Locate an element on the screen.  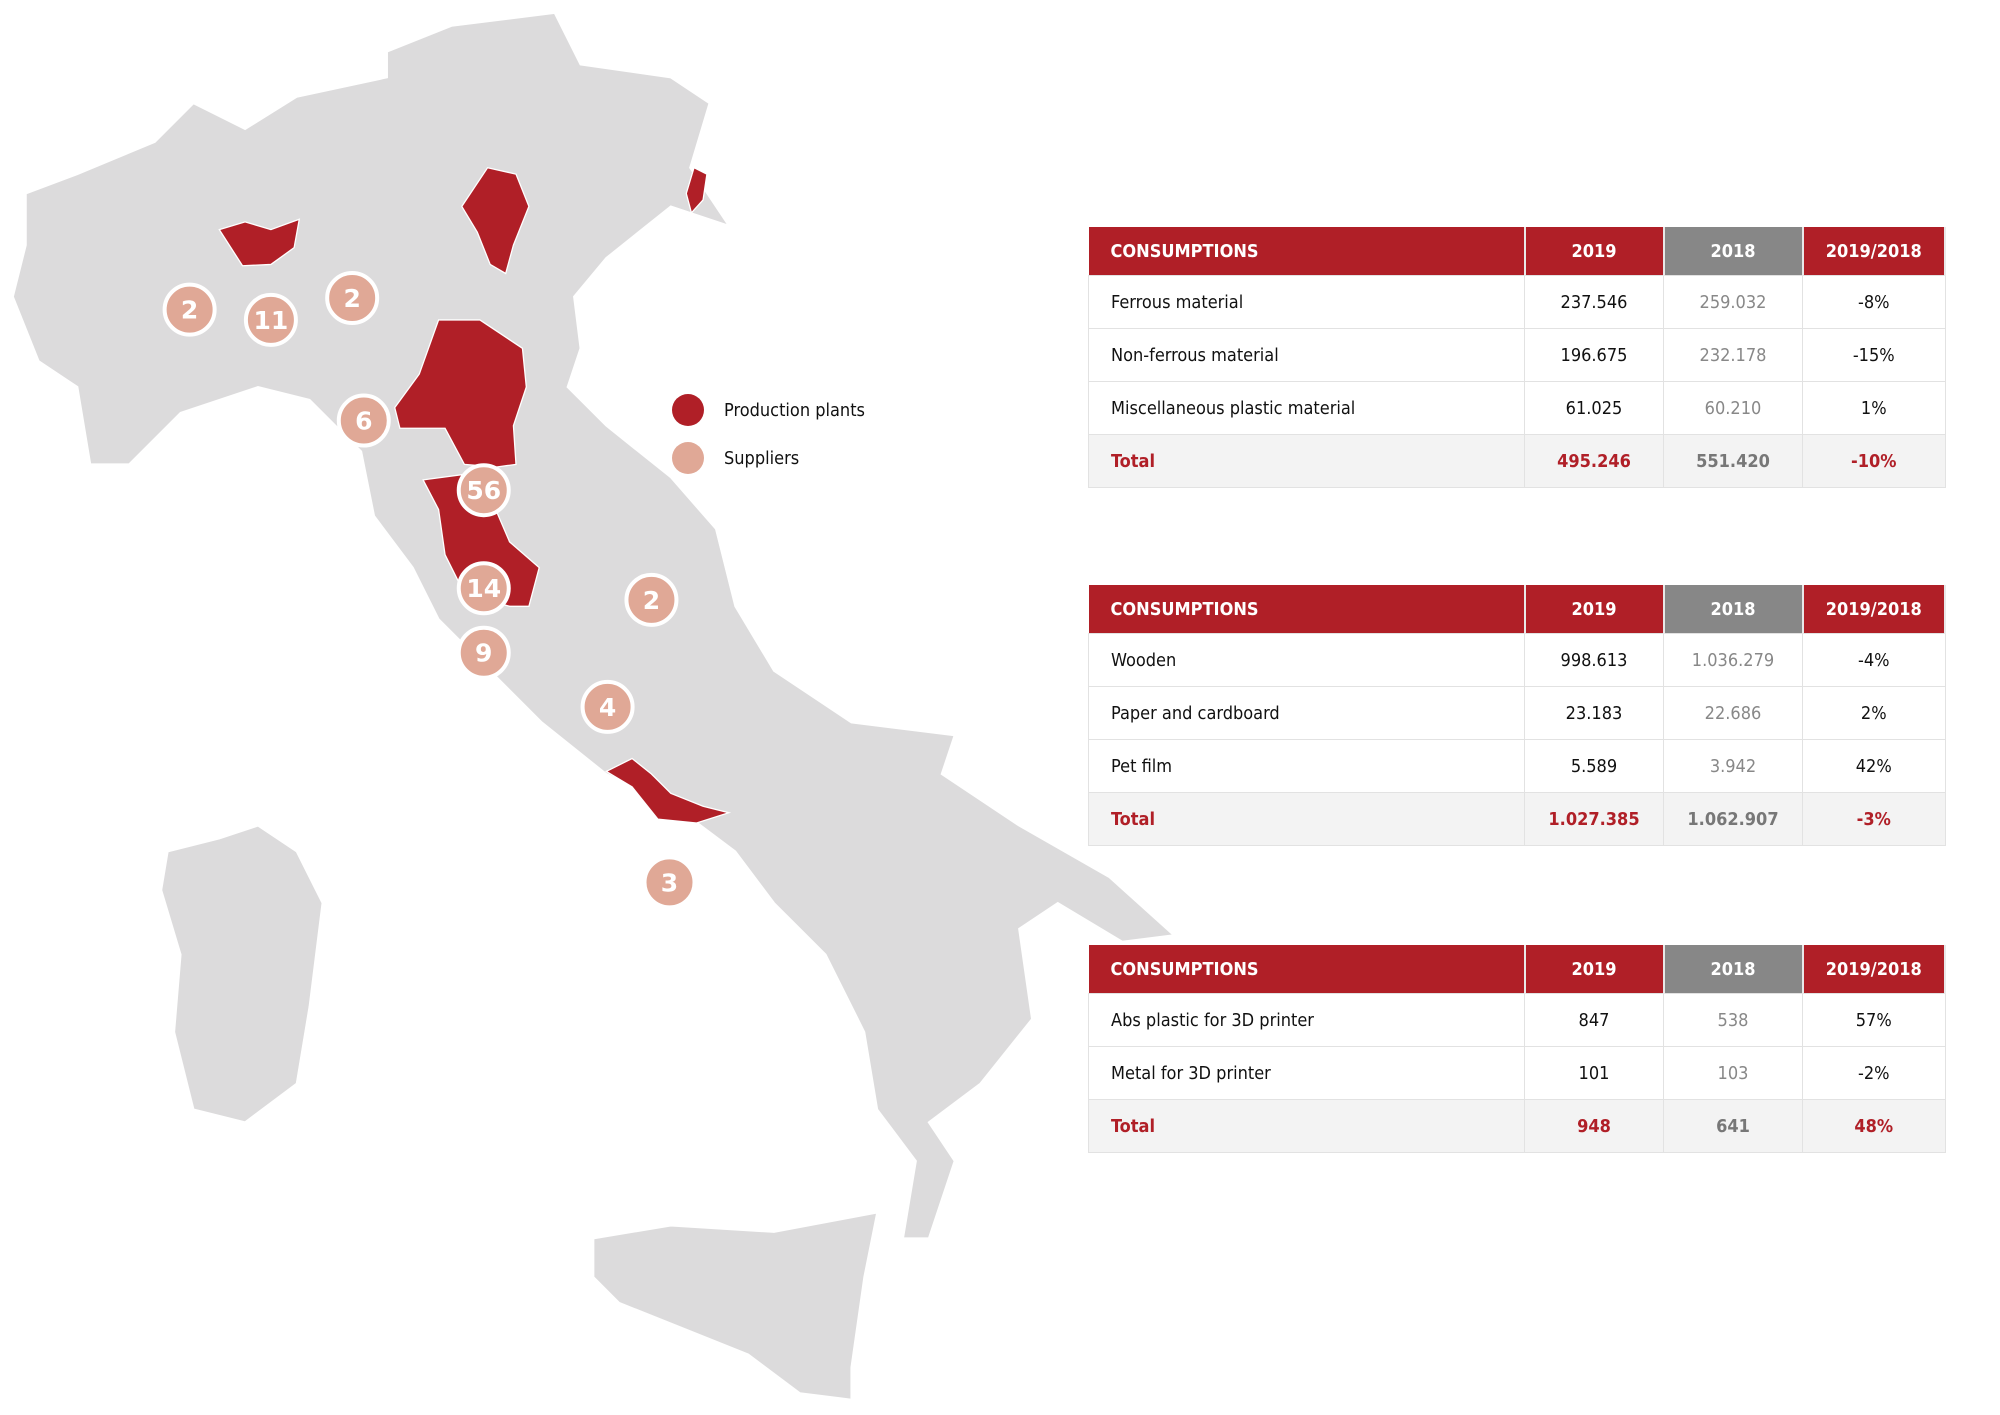
legend-production-plants: Production plants is located at coordinates (768, 410).